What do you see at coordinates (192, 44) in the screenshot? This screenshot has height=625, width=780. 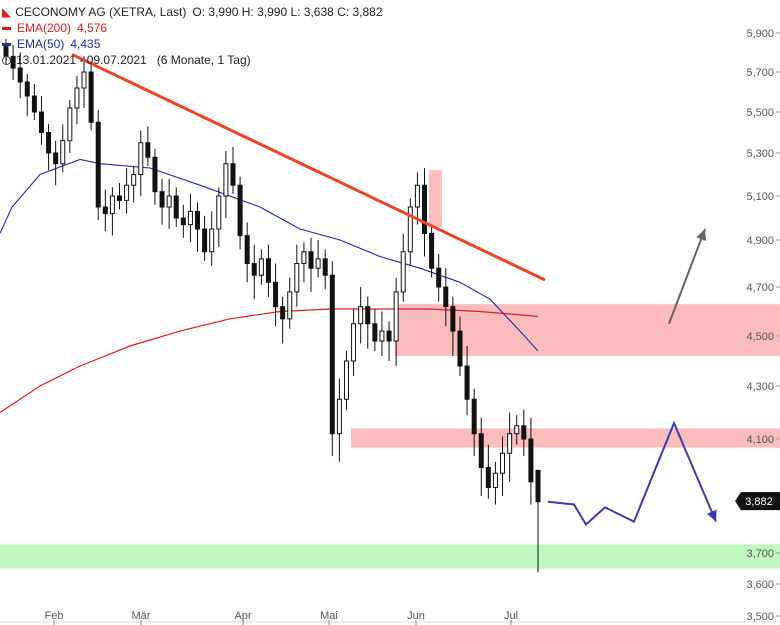 I see `legend-ema50-row: EMA(50) 4,435` at bounding box center [192, 44].